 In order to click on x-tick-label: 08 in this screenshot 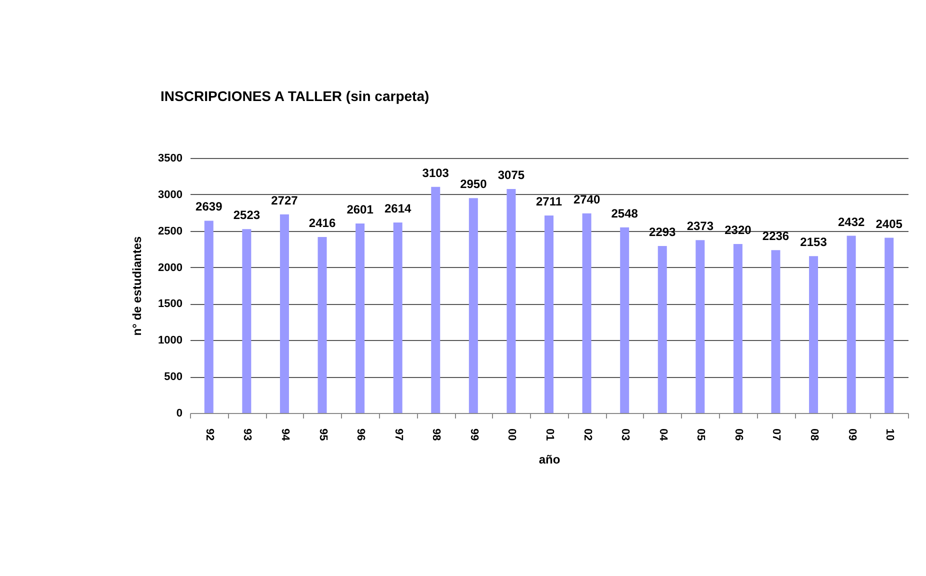, I will do `click(814, 434)`.